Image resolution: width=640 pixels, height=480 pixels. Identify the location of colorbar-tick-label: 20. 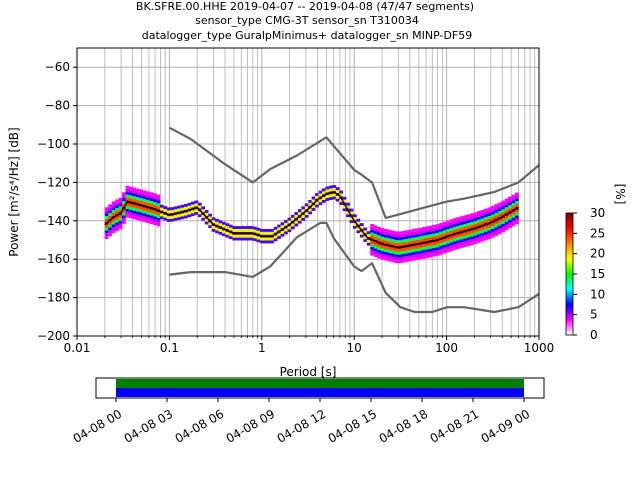
(597, 254).